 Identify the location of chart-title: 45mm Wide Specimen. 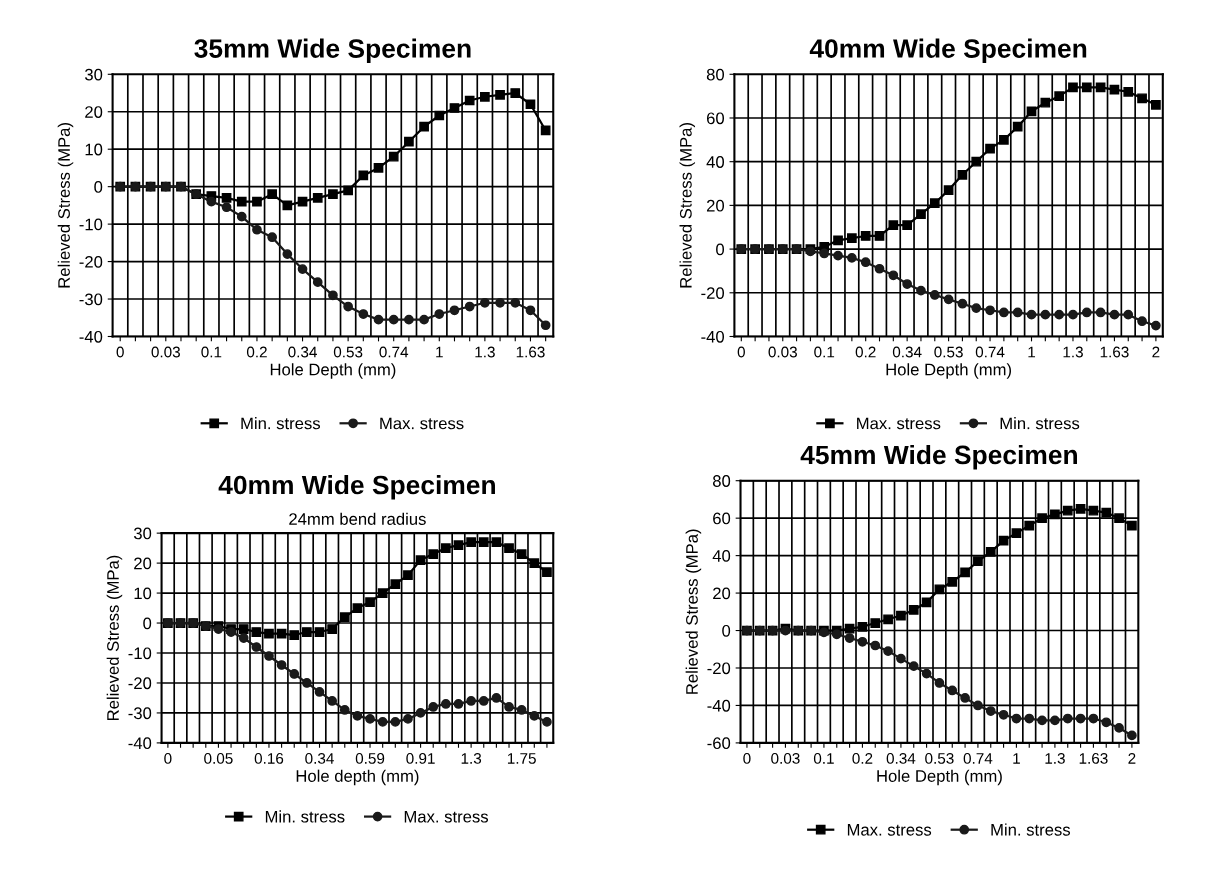
(938, 457).